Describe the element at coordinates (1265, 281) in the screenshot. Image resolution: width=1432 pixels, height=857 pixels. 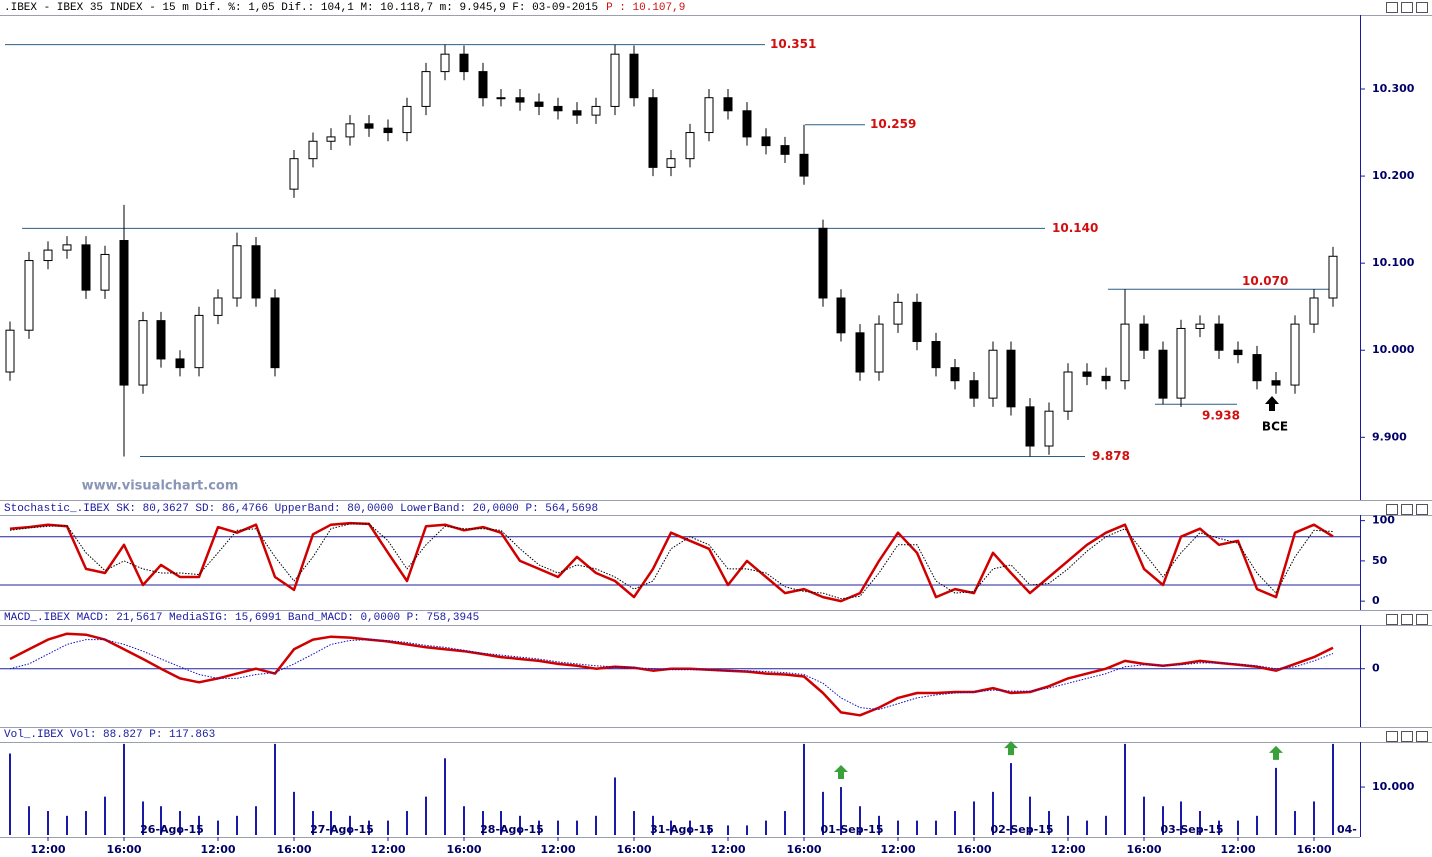
I see `level-label: 10.070` at that location.